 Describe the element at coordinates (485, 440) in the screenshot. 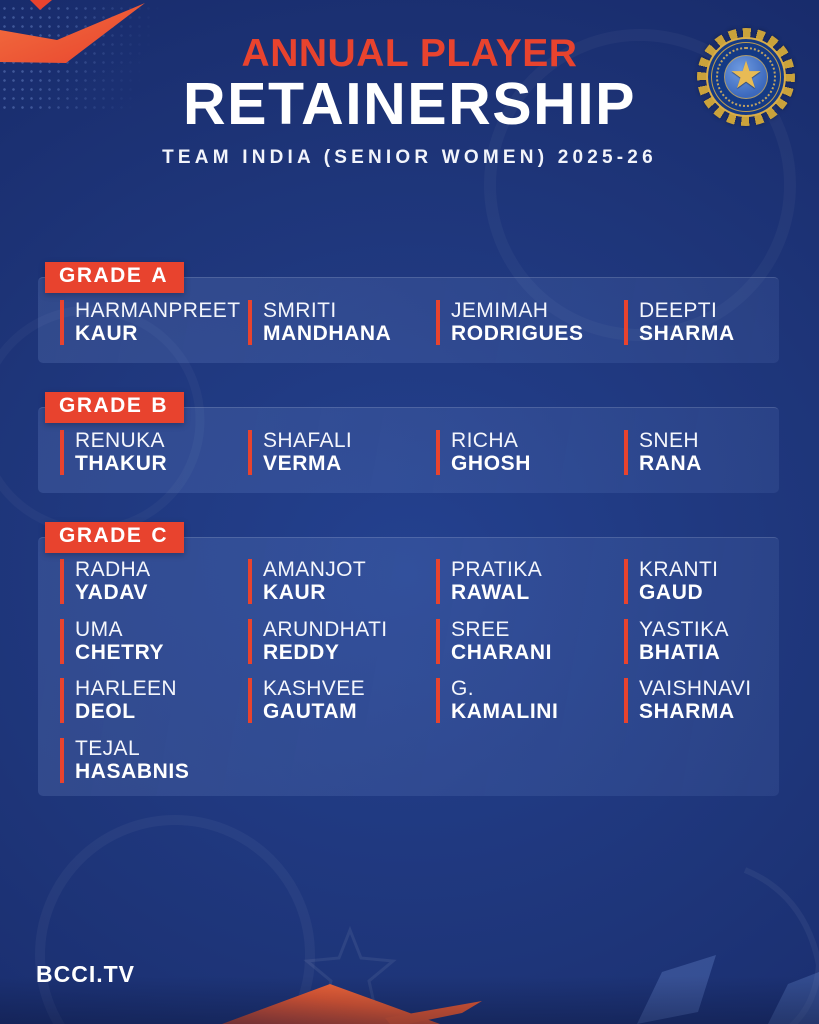

I see `player-first-name: RICHA` at that location.